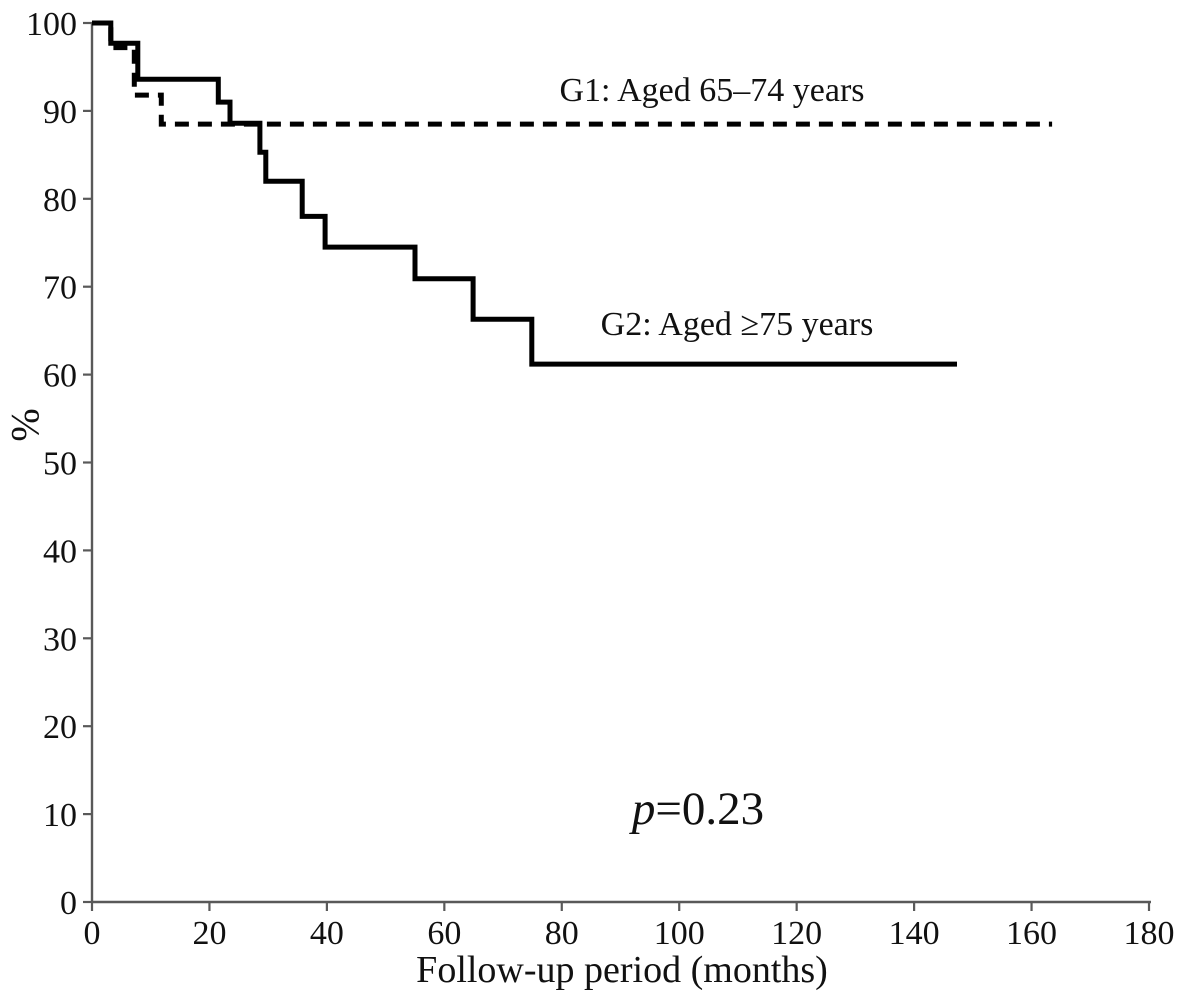 The height and width of the screenshot is (998, 1183). What do you see at coordinates (914, 933) in the screenshot?
I see `x-tick-label: 140` at bounding box center [914, 933].